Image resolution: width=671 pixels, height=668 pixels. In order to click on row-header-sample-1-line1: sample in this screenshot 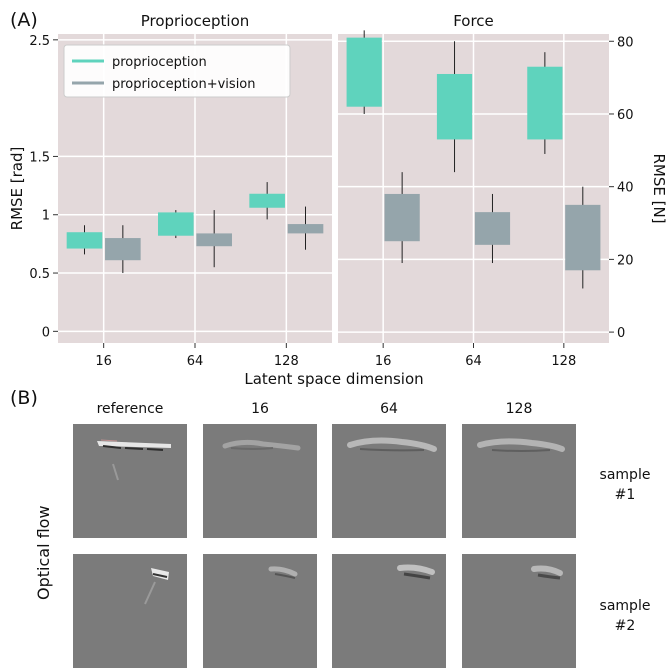, I will do `click(625, 475)`.